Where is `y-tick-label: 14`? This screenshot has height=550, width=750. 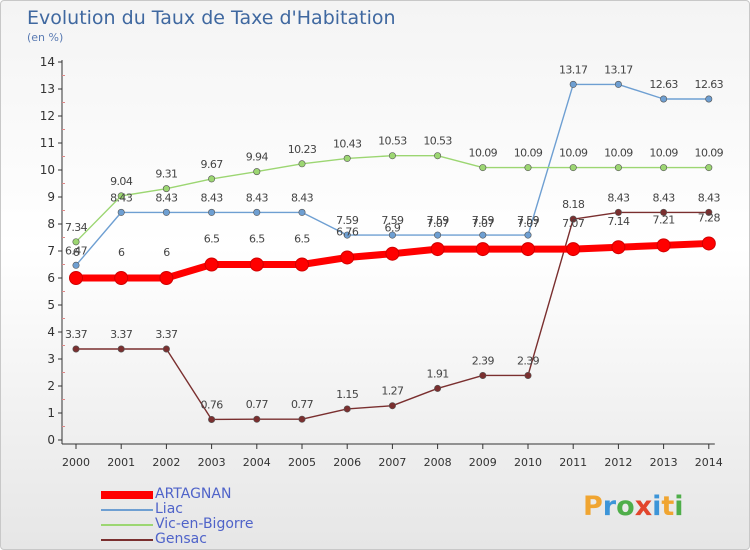
y-tick-label: 14 is located at coordinates (47, 62).